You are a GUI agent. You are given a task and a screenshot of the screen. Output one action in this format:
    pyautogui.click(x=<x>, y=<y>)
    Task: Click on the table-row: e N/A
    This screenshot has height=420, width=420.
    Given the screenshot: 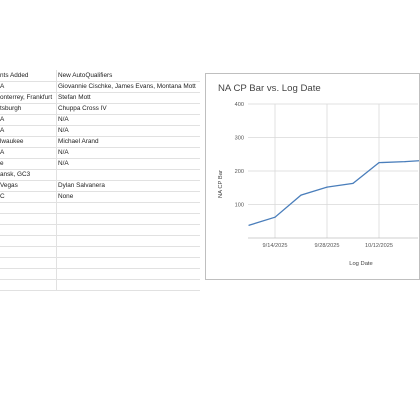 What is the action you would take?
    pyautogui.click(x=100, y=164)
    